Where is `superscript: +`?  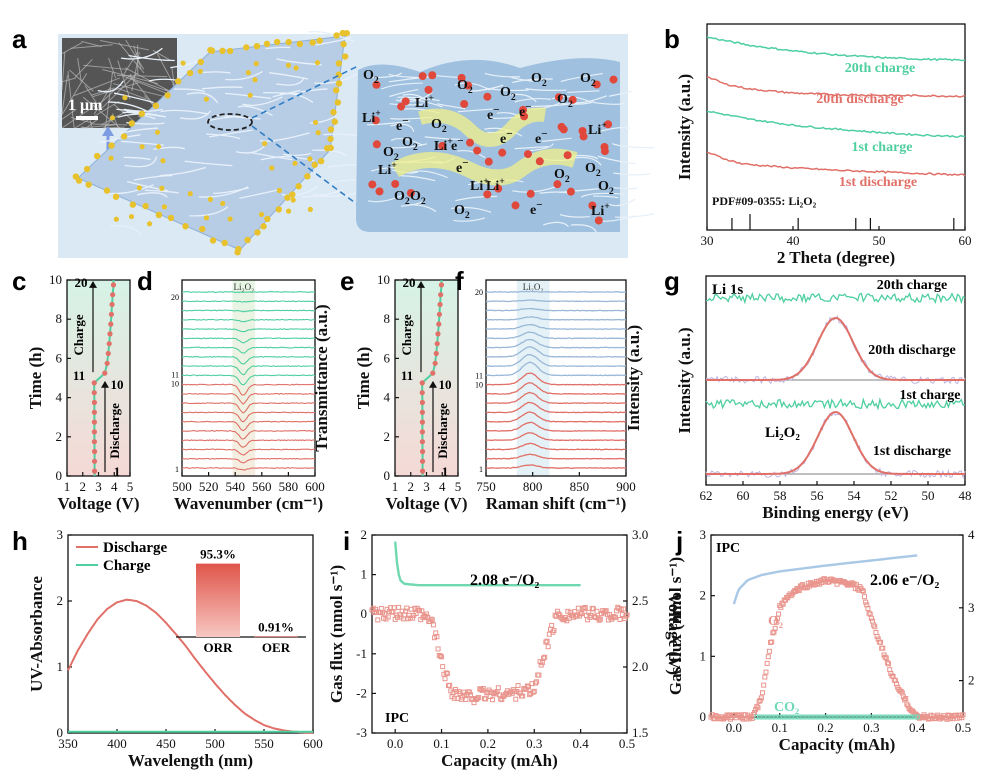
superscript: + is located at coordinates (607, 206).